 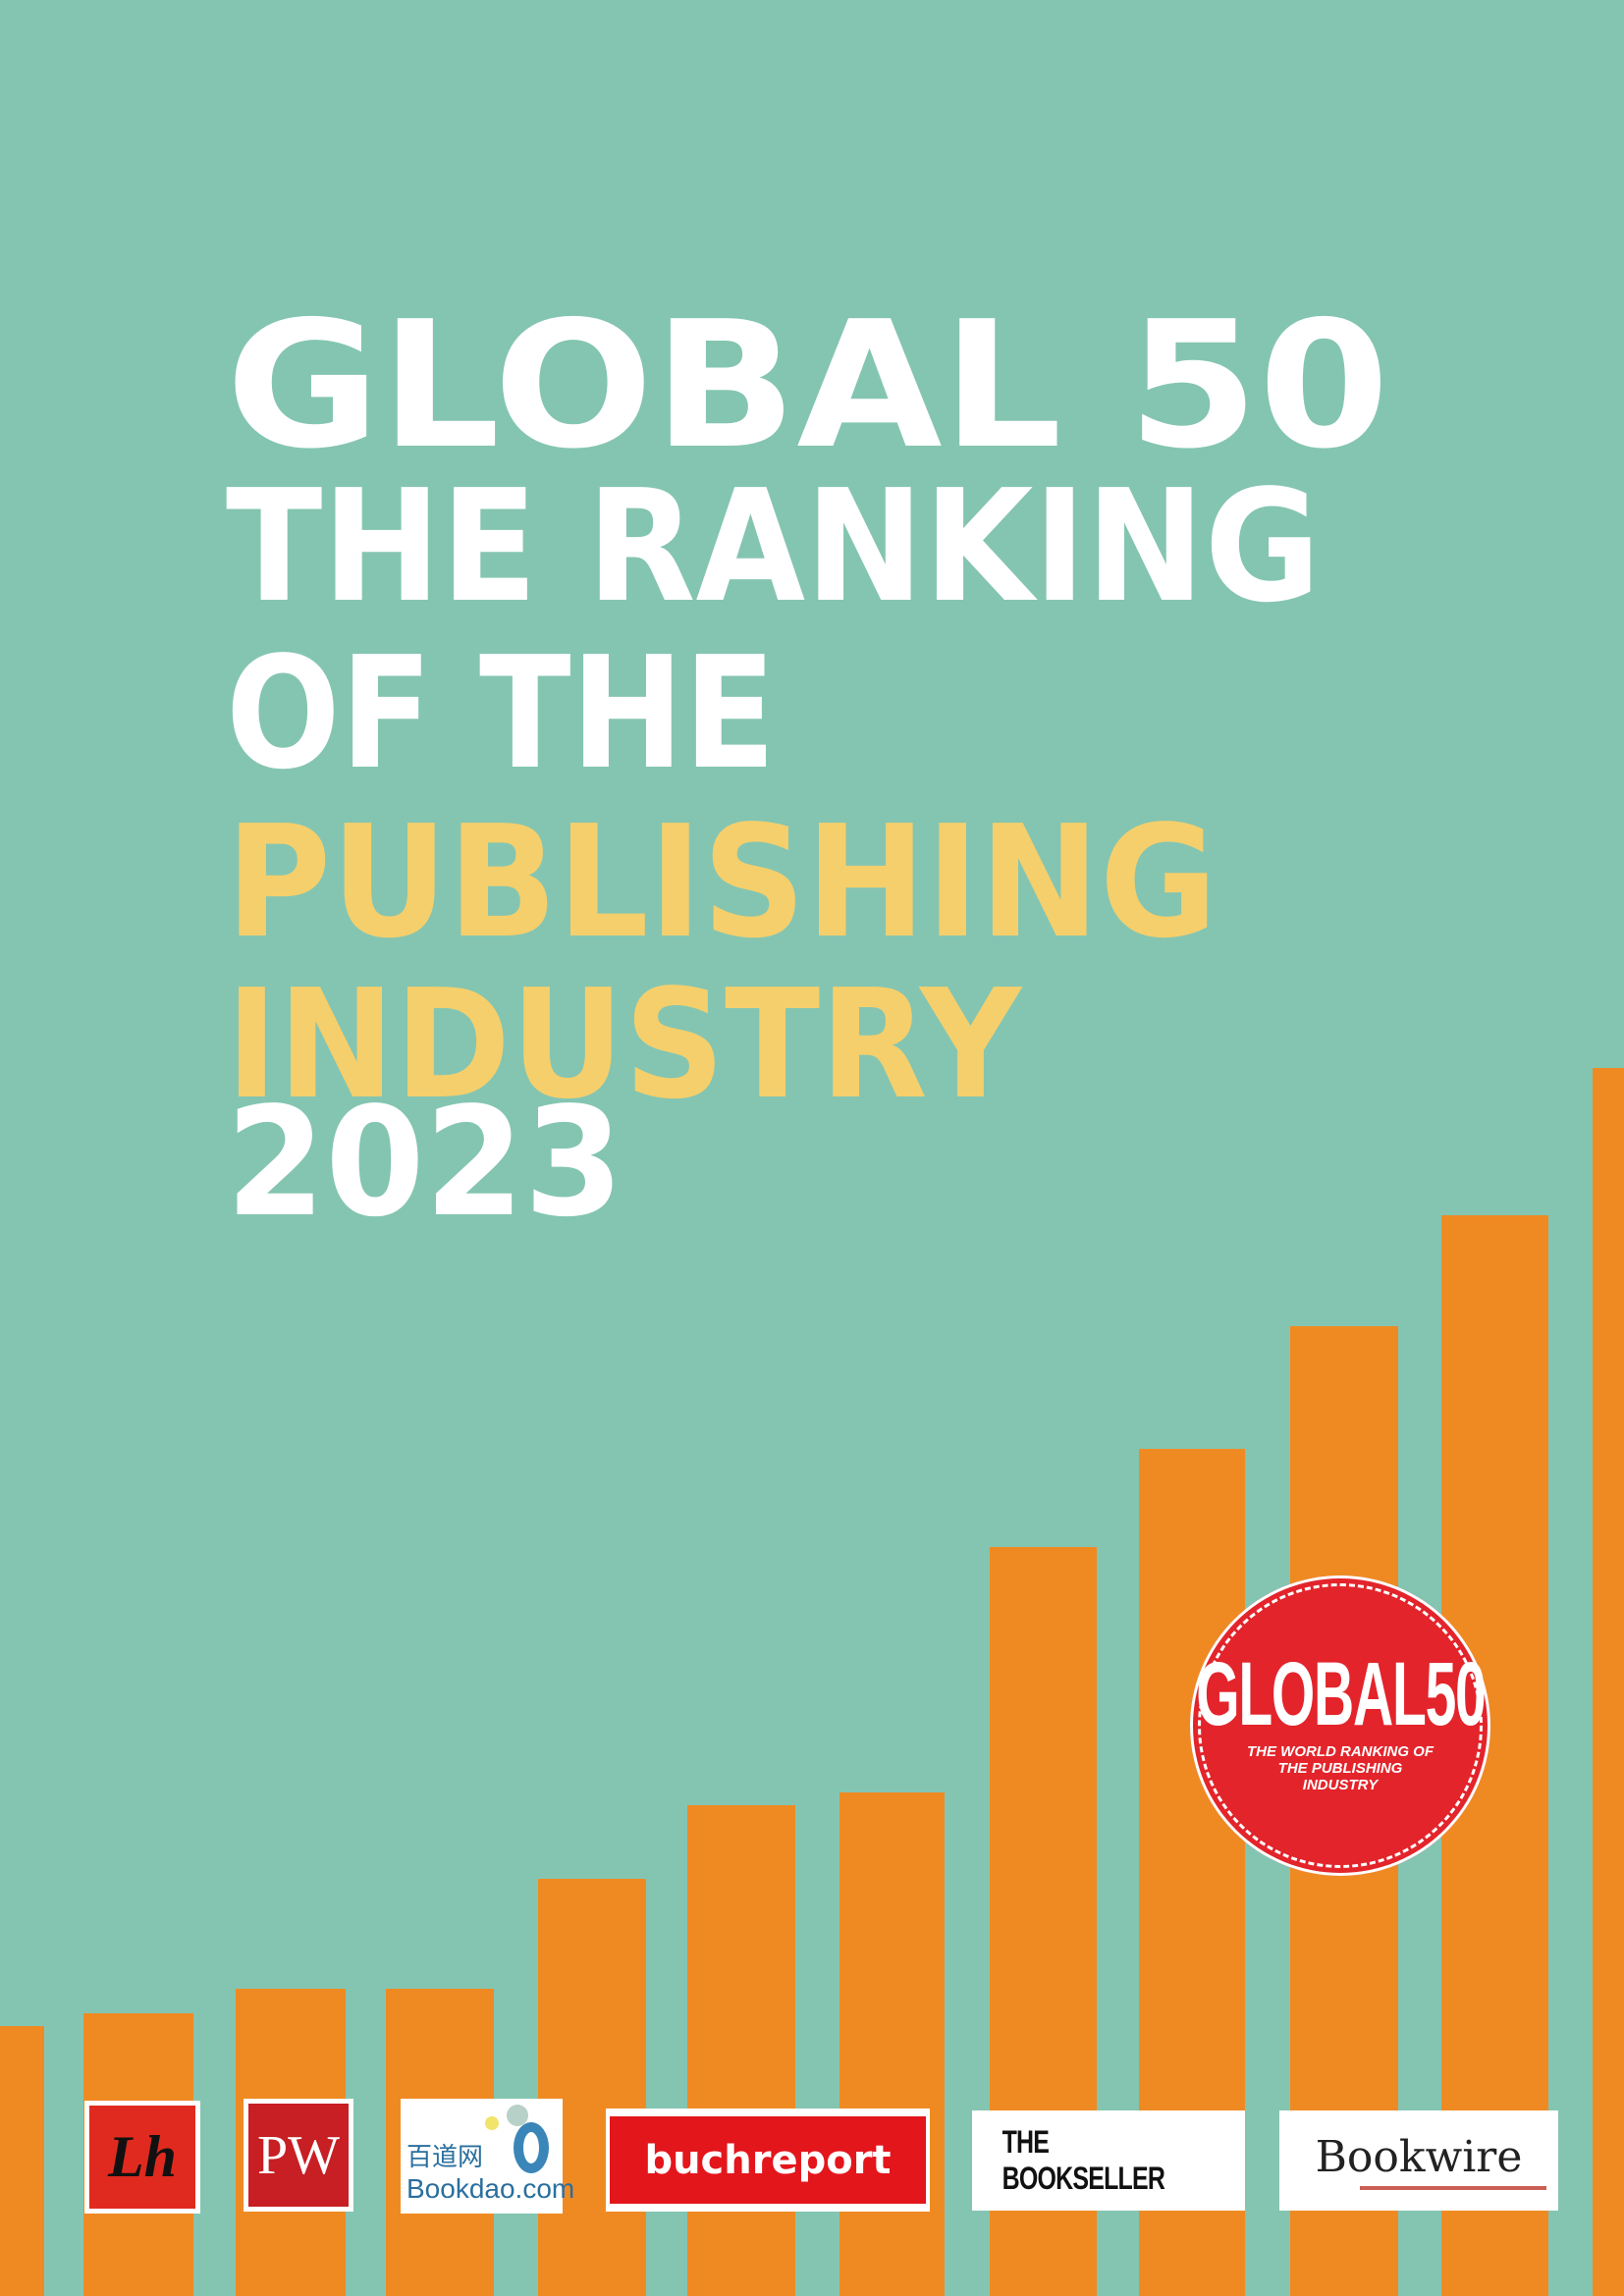 I want to click on livres-hebdo-text: Lh, so click(x=142, y=2157).